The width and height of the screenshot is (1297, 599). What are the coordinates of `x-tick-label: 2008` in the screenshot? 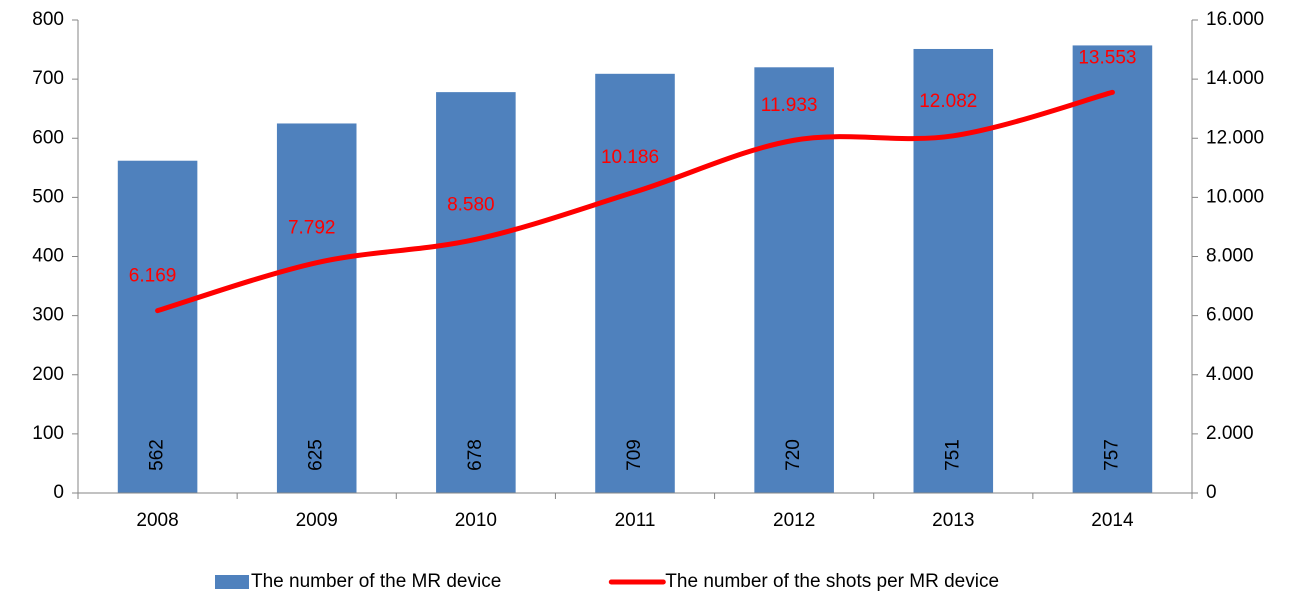 It's located at (157, 520).